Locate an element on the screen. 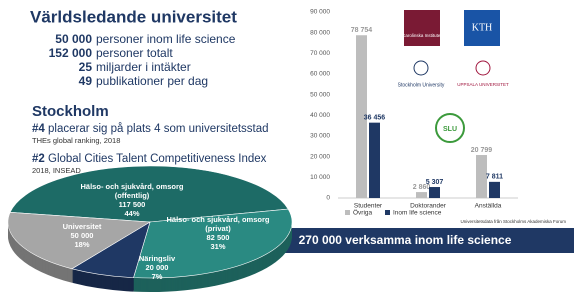  value-label: 7 811 is located at coordinates (494, 177).